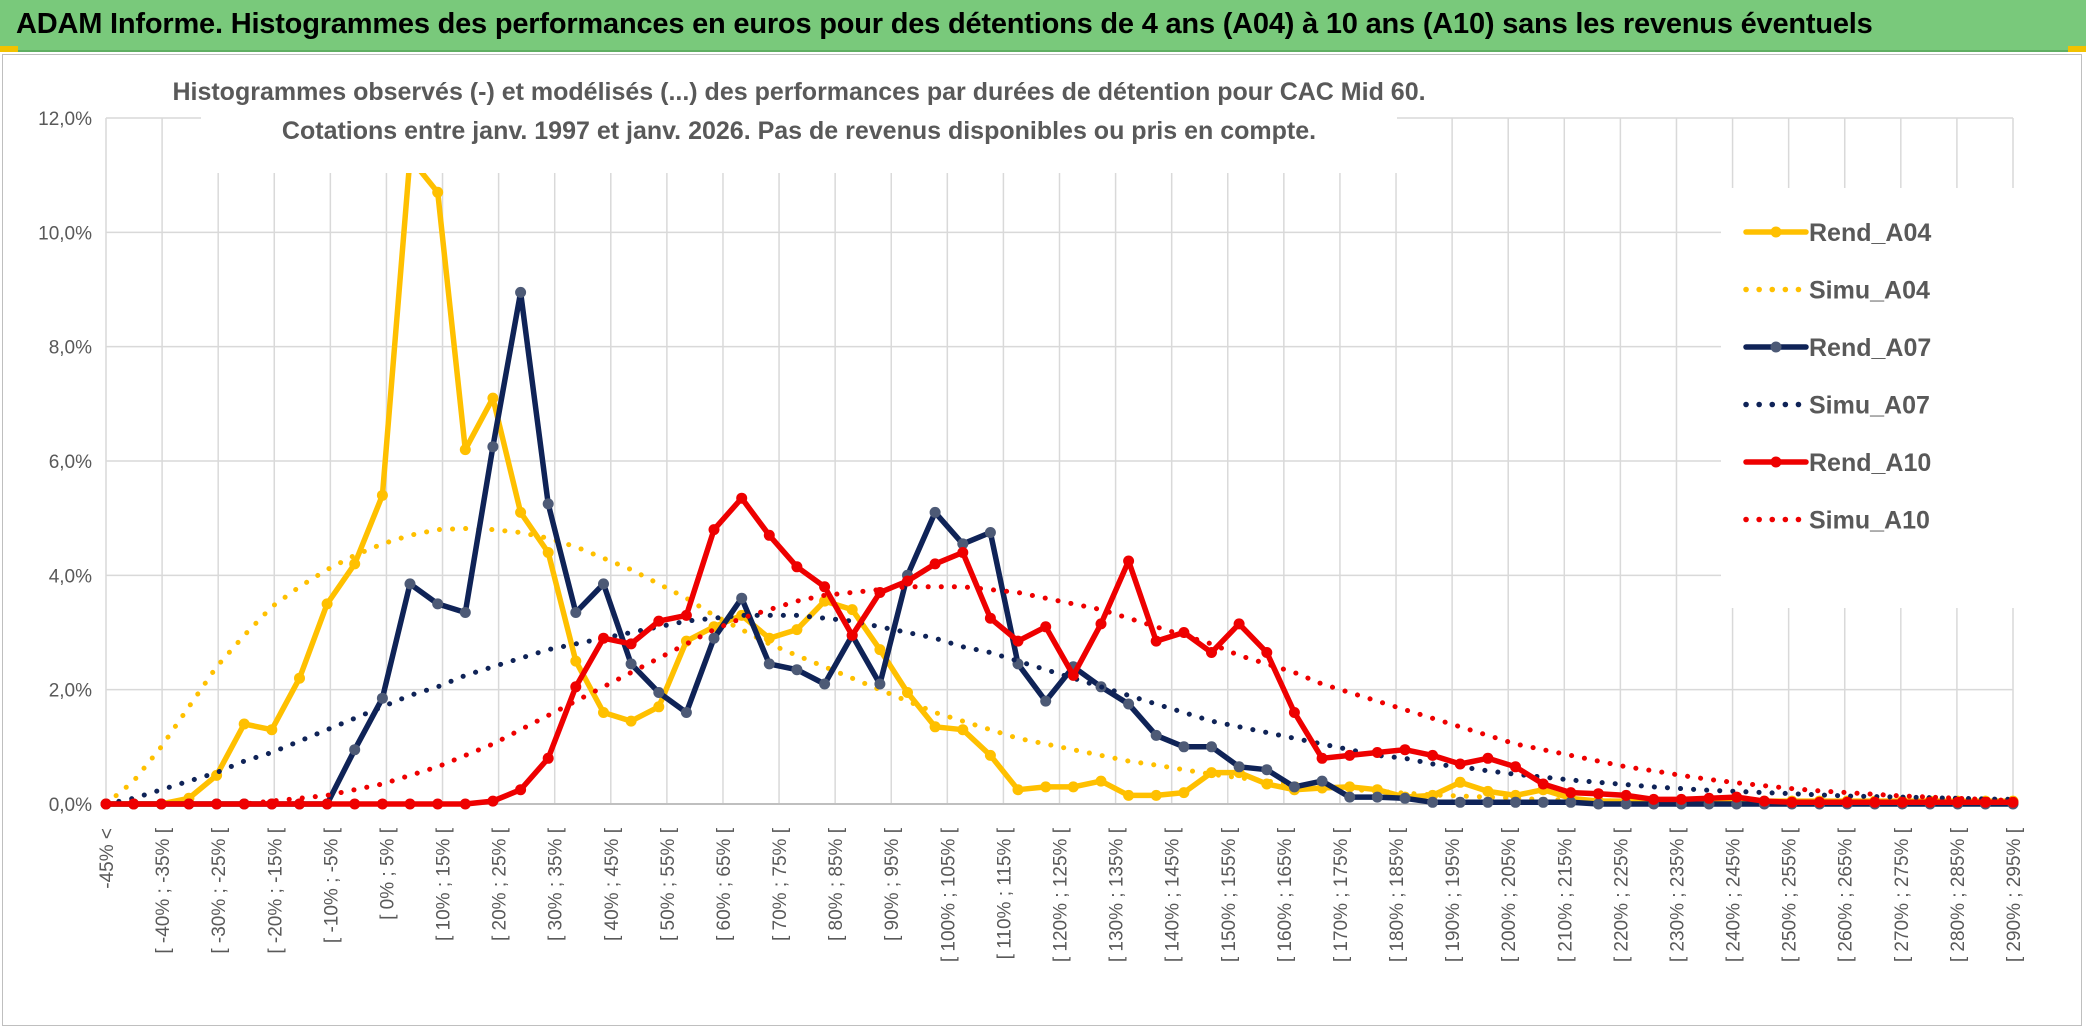  Describe the element at coordinates (9, 49) in the screenshot. I see `banner-corner-left` at that location.